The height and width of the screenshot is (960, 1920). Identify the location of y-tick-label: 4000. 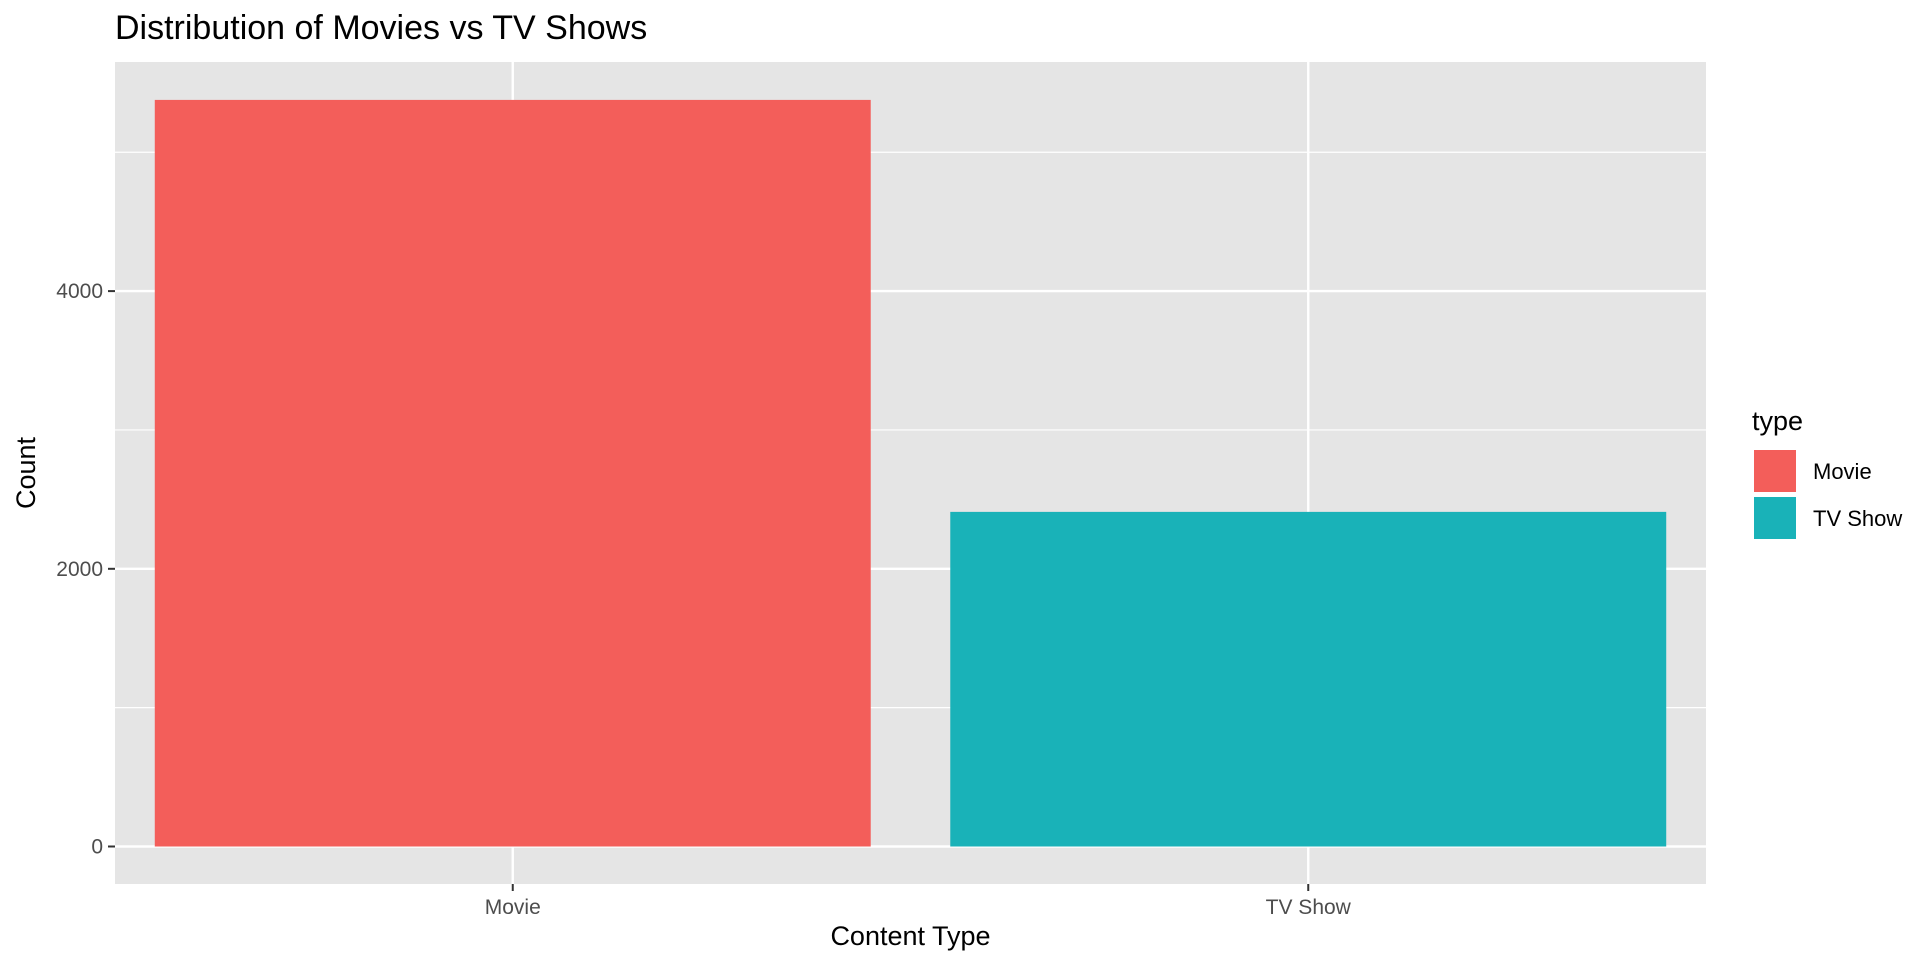
(79, 291).